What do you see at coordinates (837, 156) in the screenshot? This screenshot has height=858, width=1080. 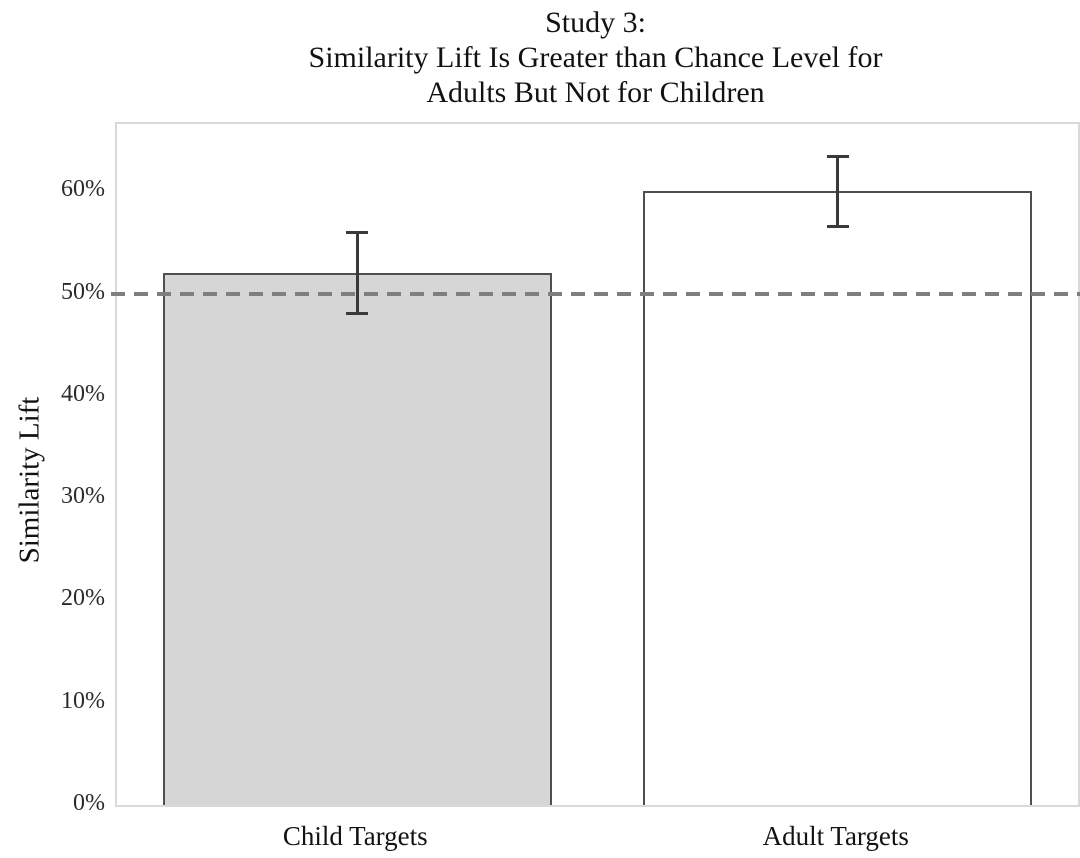 I see `error-bar-cap-top-adult-targets` at bounding box center [837, 156].